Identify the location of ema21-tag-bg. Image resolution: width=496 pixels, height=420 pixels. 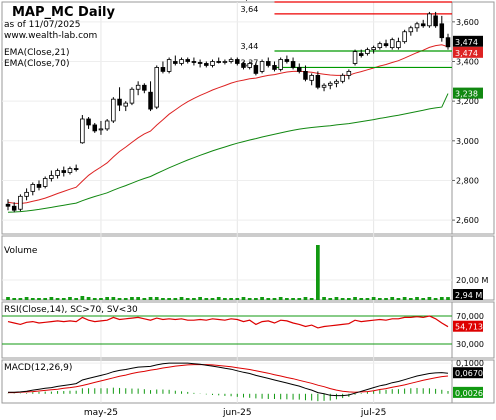
(468, 52).